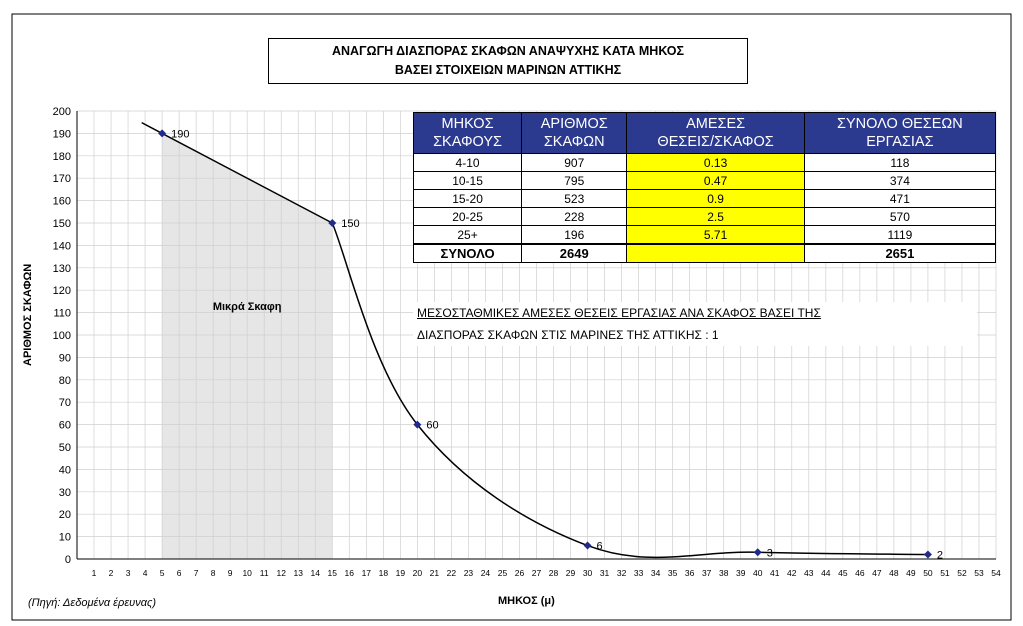 This screenshot has height=626, width=1023. Describe the element at coordinates (826, 573) in the screenshot. I see `x-tick-label: 44` at that location.